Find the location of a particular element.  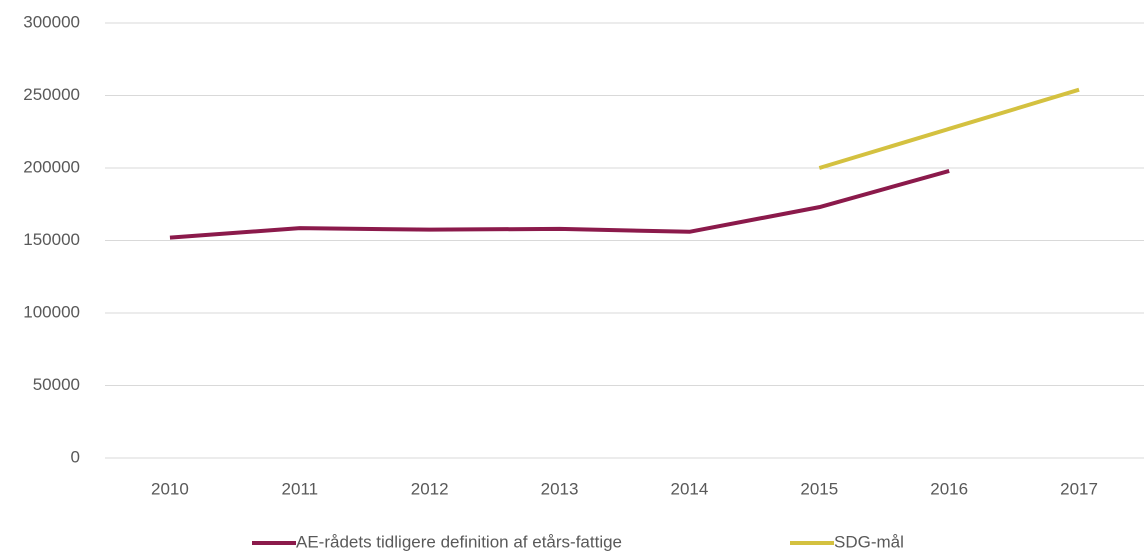

y-tick-label: 0 is located at coordinates (75, 456).